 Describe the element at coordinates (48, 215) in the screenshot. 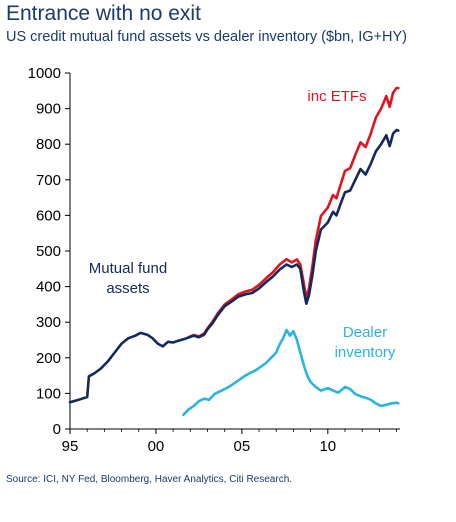

I see `y-tick-label: 600` at that location.